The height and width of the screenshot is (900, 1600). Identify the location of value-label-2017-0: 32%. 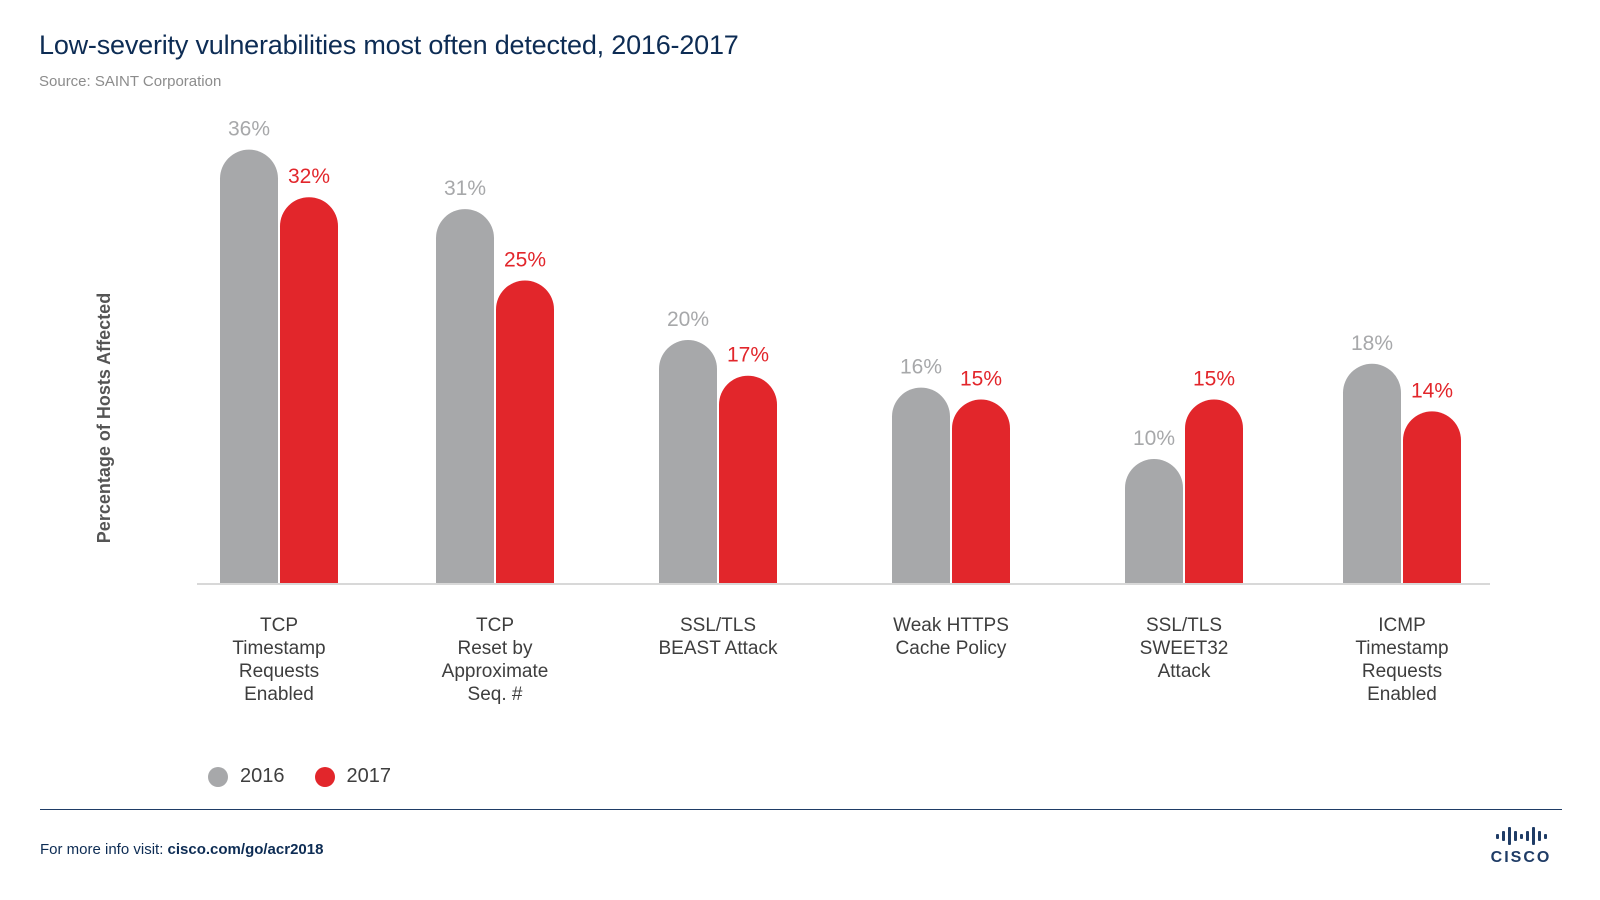
(309, 176).